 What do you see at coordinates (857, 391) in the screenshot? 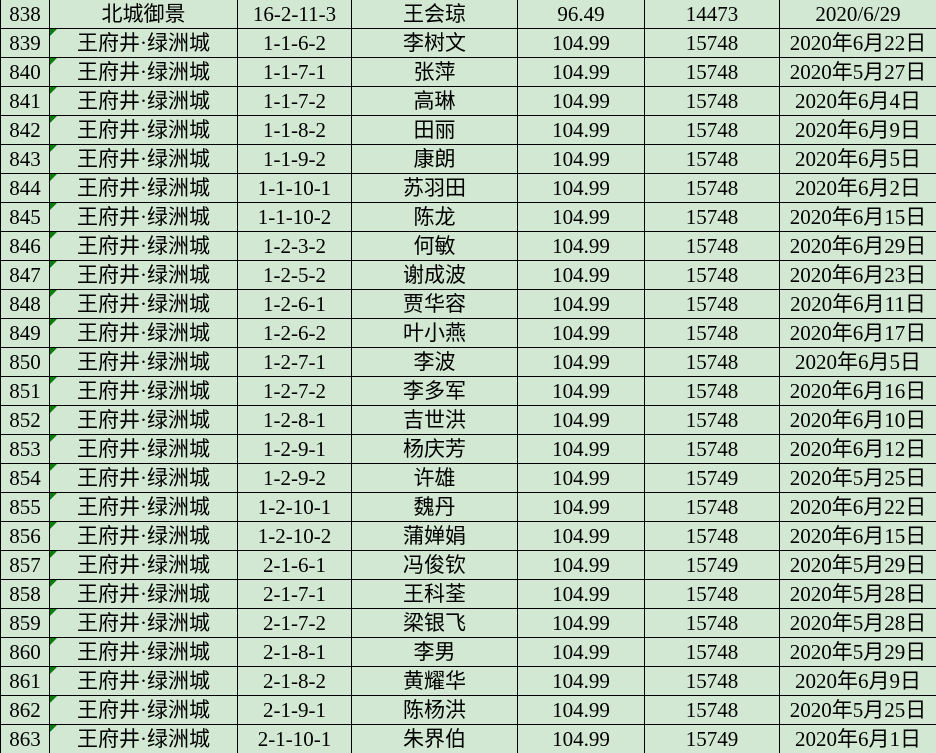
I see `cell-date: 2020年6月16日` at bounding box center [857, 391].